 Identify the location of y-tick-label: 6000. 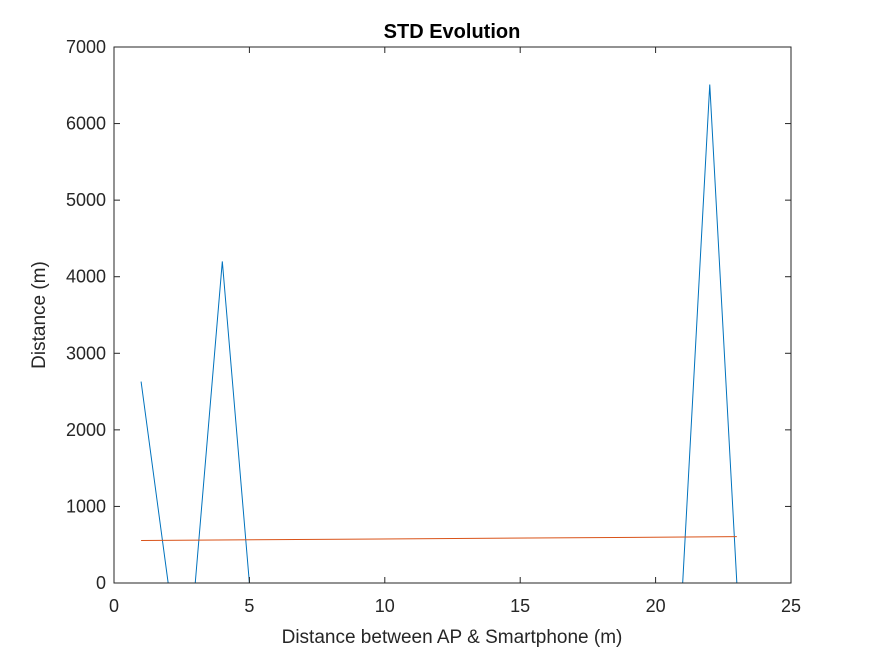
(86, 124).